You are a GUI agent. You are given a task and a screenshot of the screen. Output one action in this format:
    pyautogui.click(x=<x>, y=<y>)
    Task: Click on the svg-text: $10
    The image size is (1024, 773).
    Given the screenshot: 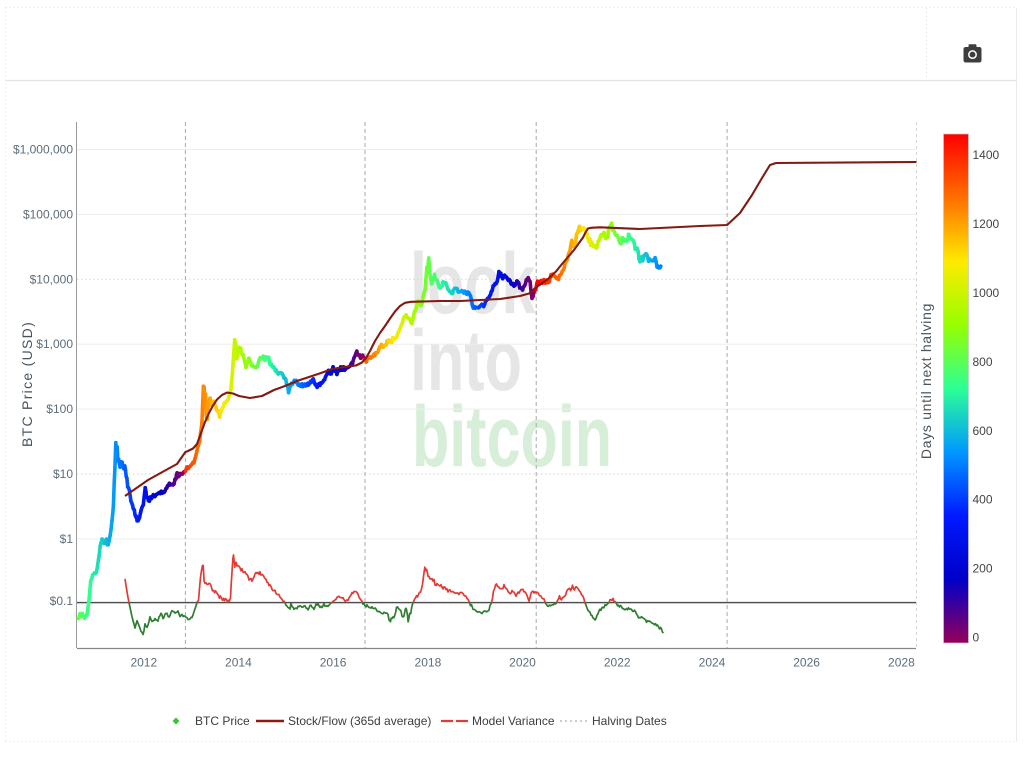 What is the action you would take?
    pyautogui.click(x=63, y=474)
    